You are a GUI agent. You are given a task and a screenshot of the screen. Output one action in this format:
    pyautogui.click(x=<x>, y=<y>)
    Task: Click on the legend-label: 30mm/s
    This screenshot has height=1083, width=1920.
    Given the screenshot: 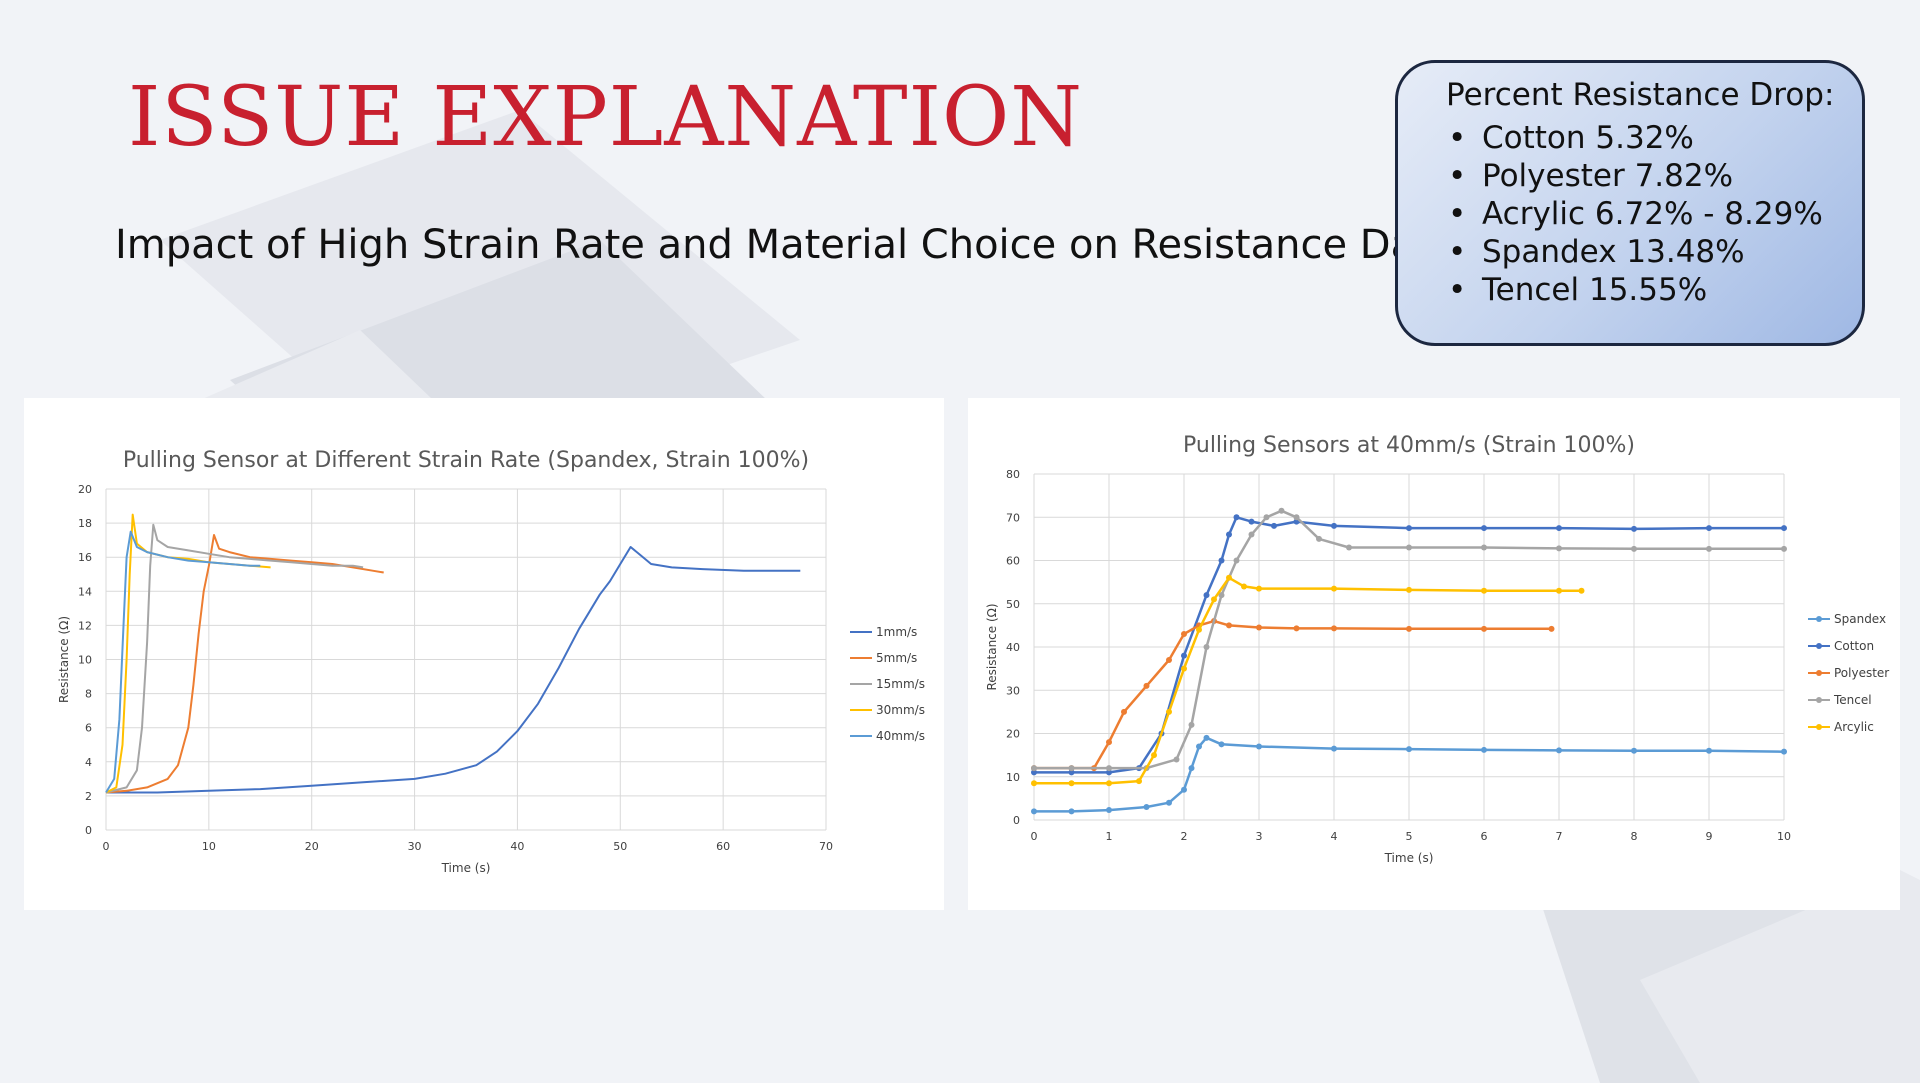 What is the action you would take?
    pyautogui.click(x=900, y=710)
    